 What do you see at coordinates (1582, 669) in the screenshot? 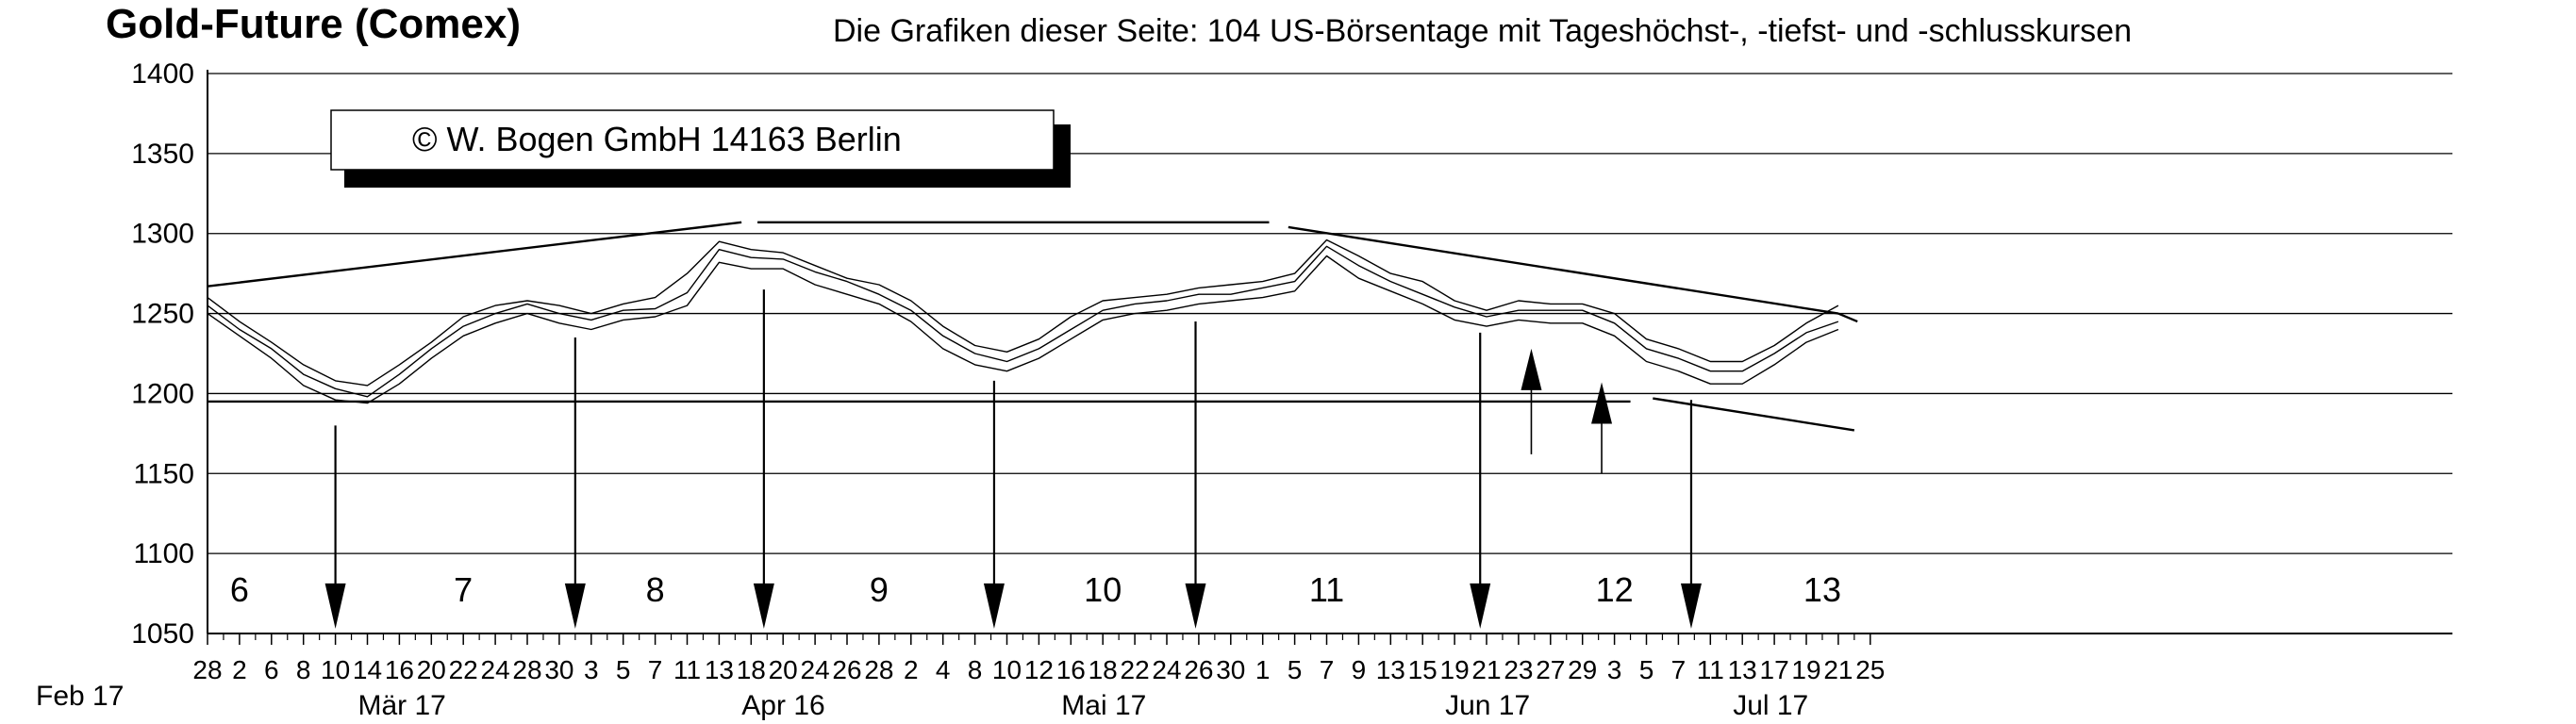
I see `x-tick-label: 29` at bounding box center [1582, 669].